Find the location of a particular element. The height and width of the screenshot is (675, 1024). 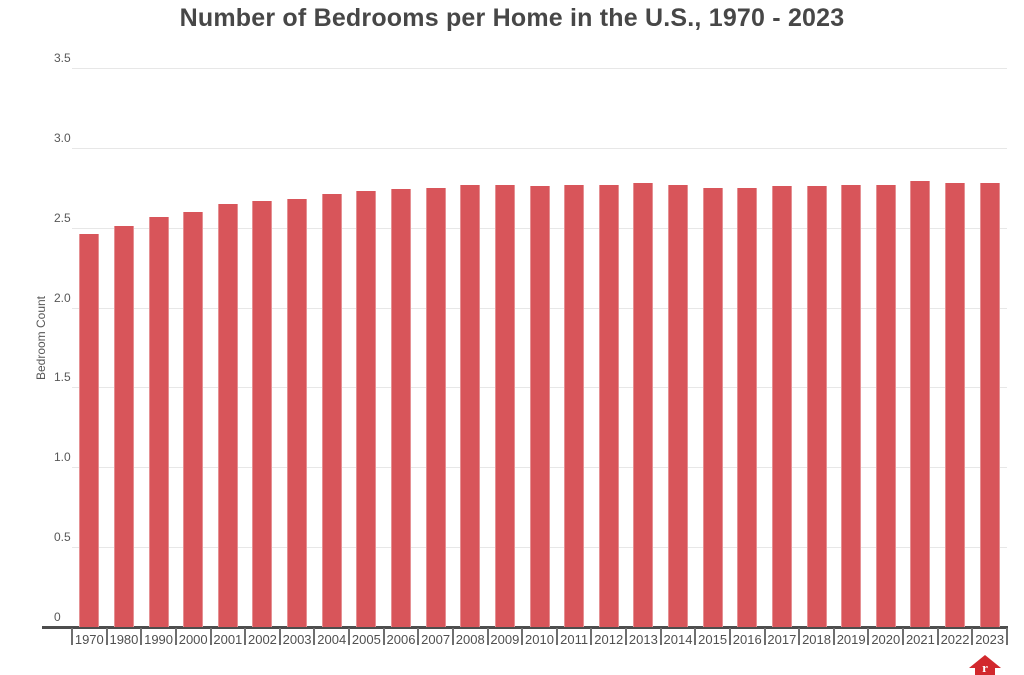

bar-2000 is located at coordinates (193, 419).